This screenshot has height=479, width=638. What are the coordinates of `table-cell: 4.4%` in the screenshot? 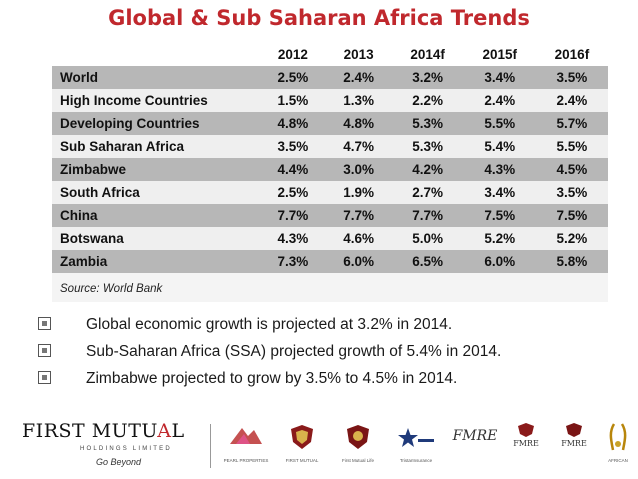 It's located at (293, 169).